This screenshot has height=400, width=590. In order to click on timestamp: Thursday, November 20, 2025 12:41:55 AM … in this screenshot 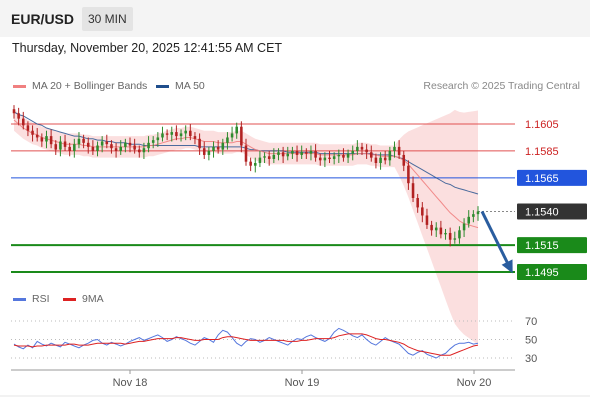, I will do `click(147, 48)`.